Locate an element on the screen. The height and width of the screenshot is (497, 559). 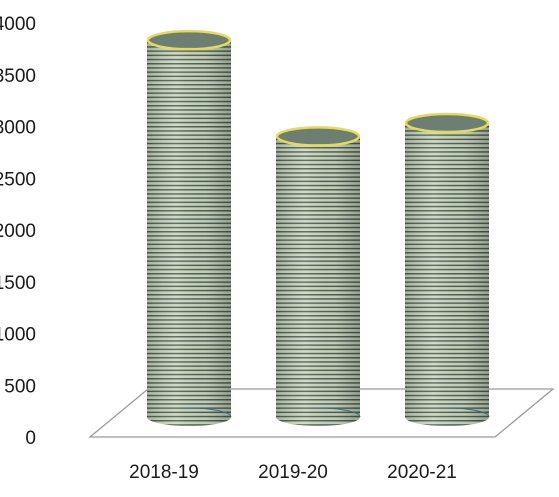
y-tick-label: 3500 is located at coordinates (18, 76).